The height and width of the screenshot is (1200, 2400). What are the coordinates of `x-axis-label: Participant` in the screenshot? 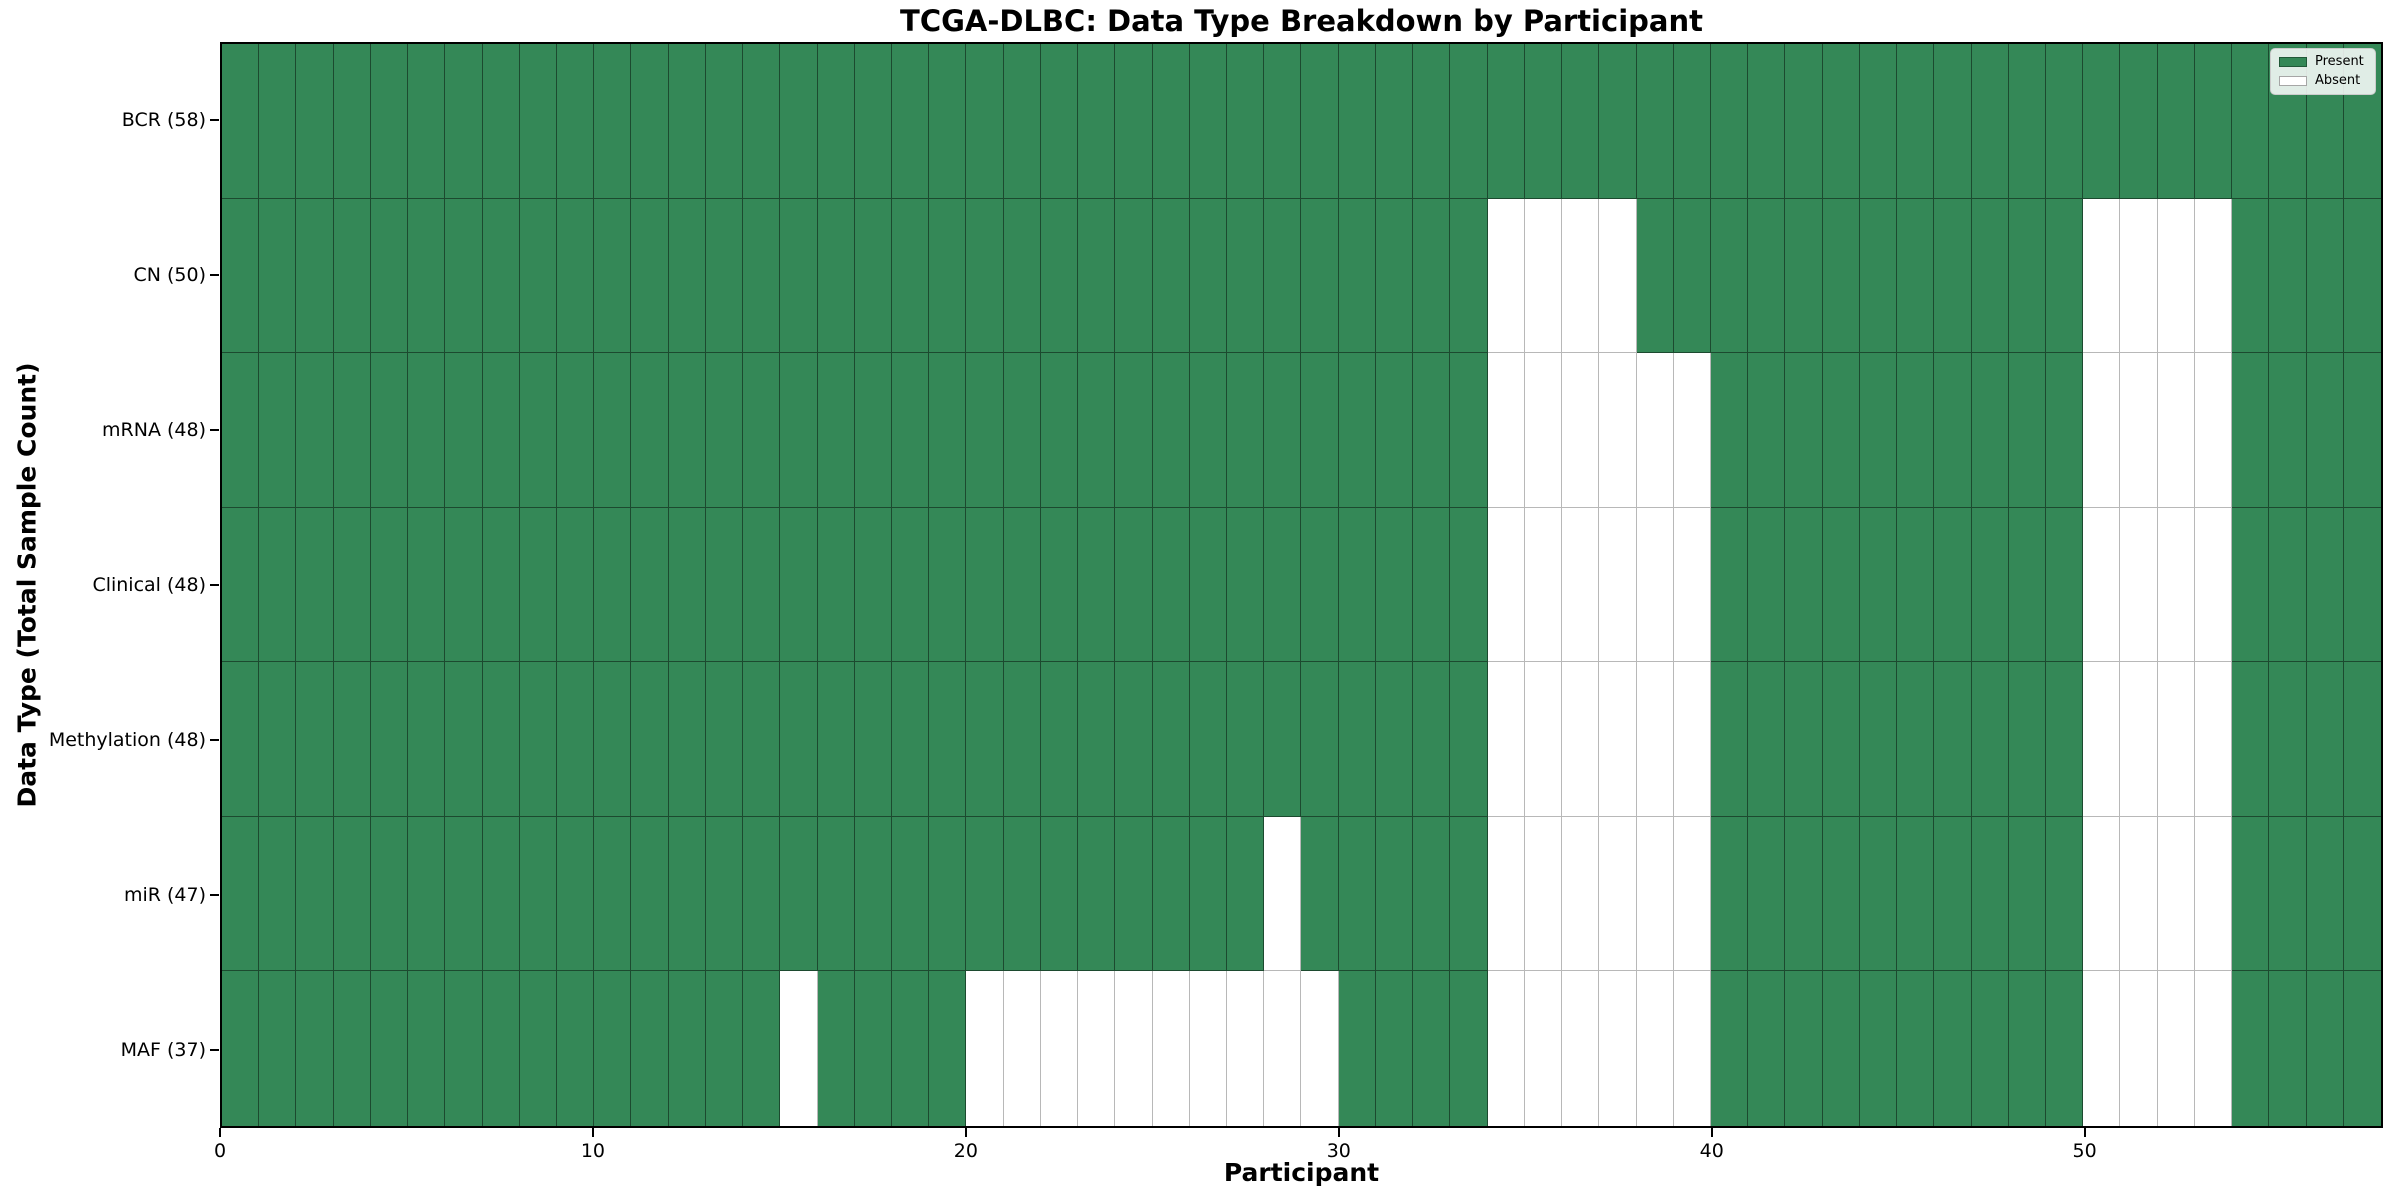 It's located at (1301, 1172).